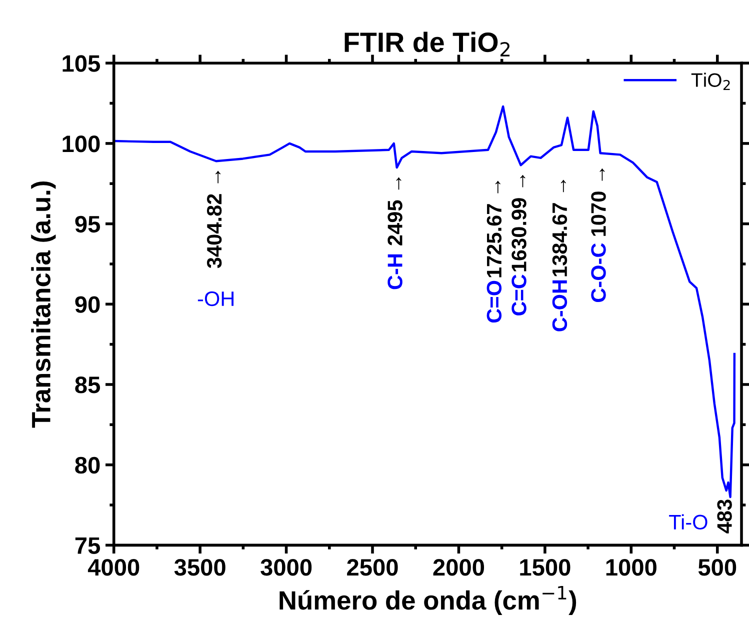 This screenshot has width=749, height=631. Describe the element at coordinates (560, 306) in the screenshot. I see `annotation: C-OH` at that location.